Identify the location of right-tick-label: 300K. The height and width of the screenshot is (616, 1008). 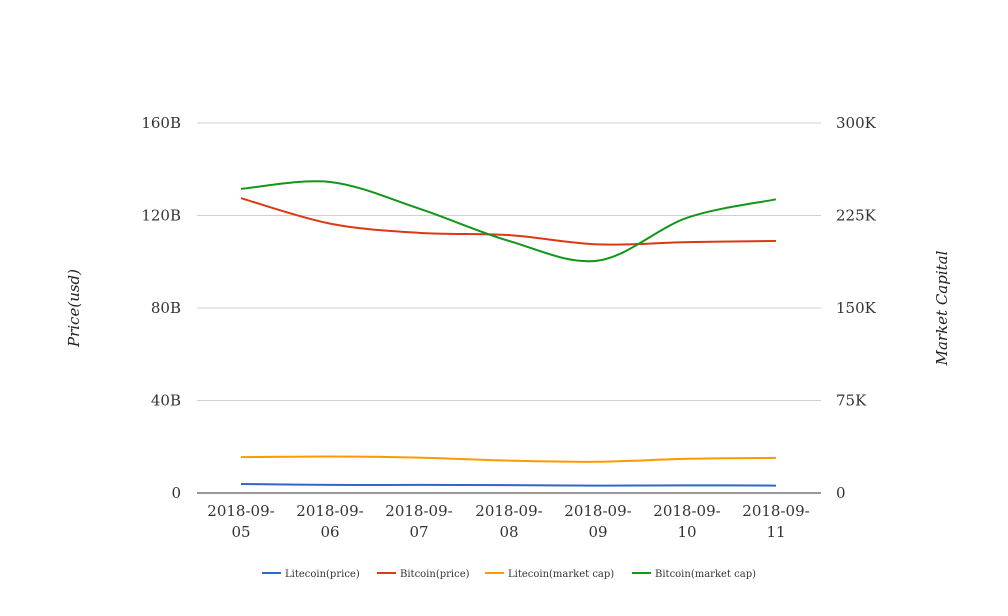
(856, 123).